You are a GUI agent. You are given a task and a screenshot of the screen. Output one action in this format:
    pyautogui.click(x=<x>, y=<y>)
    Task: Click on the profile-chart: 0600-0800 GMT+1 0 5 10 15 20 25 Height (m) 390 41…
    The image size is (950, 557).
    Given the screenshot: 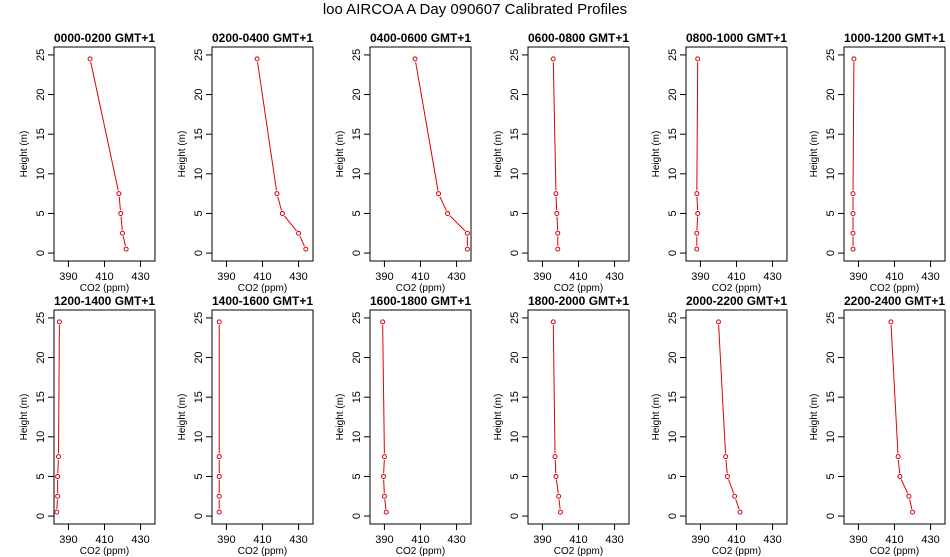 What is the action you would take?
    pyautogui.click(x=561, y=162)
    